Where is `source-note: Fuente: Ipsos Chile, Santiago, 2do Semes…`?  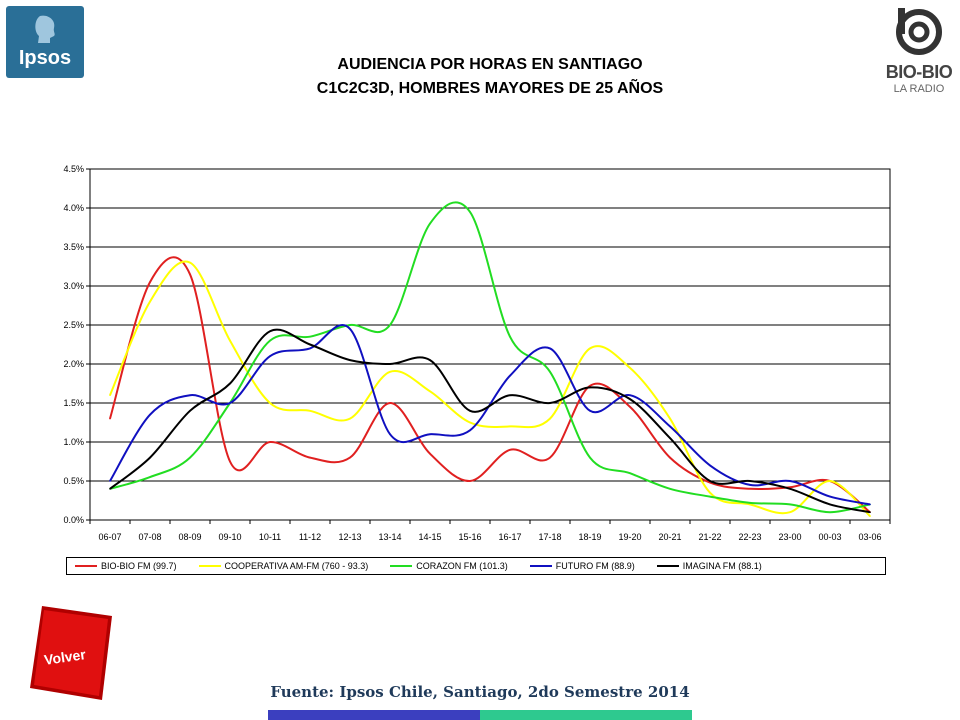
source-note: Fuente: Ipsos Chile, Santiago, 2do Semes… is located at coordinates (480, 692).